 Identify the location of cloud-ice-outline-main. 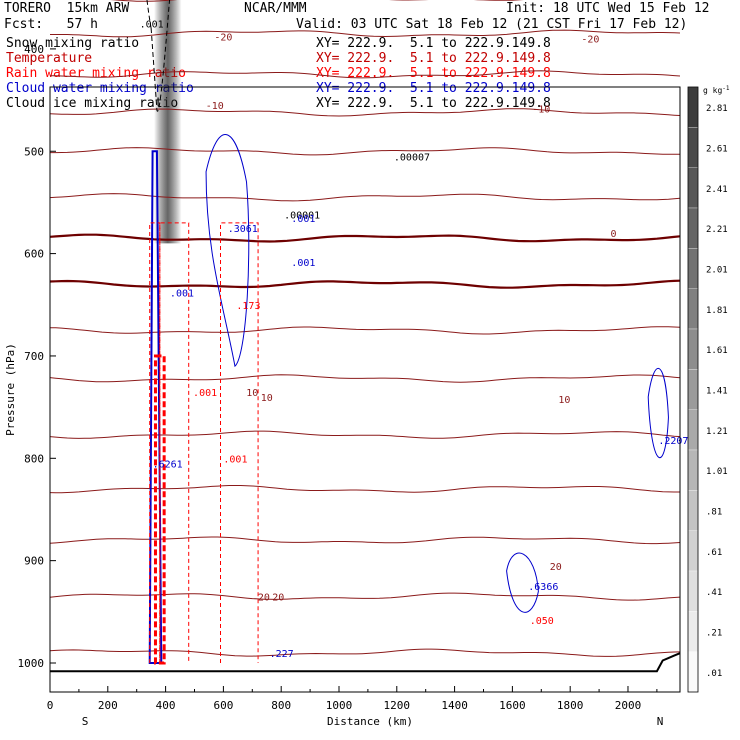
(158, 56).